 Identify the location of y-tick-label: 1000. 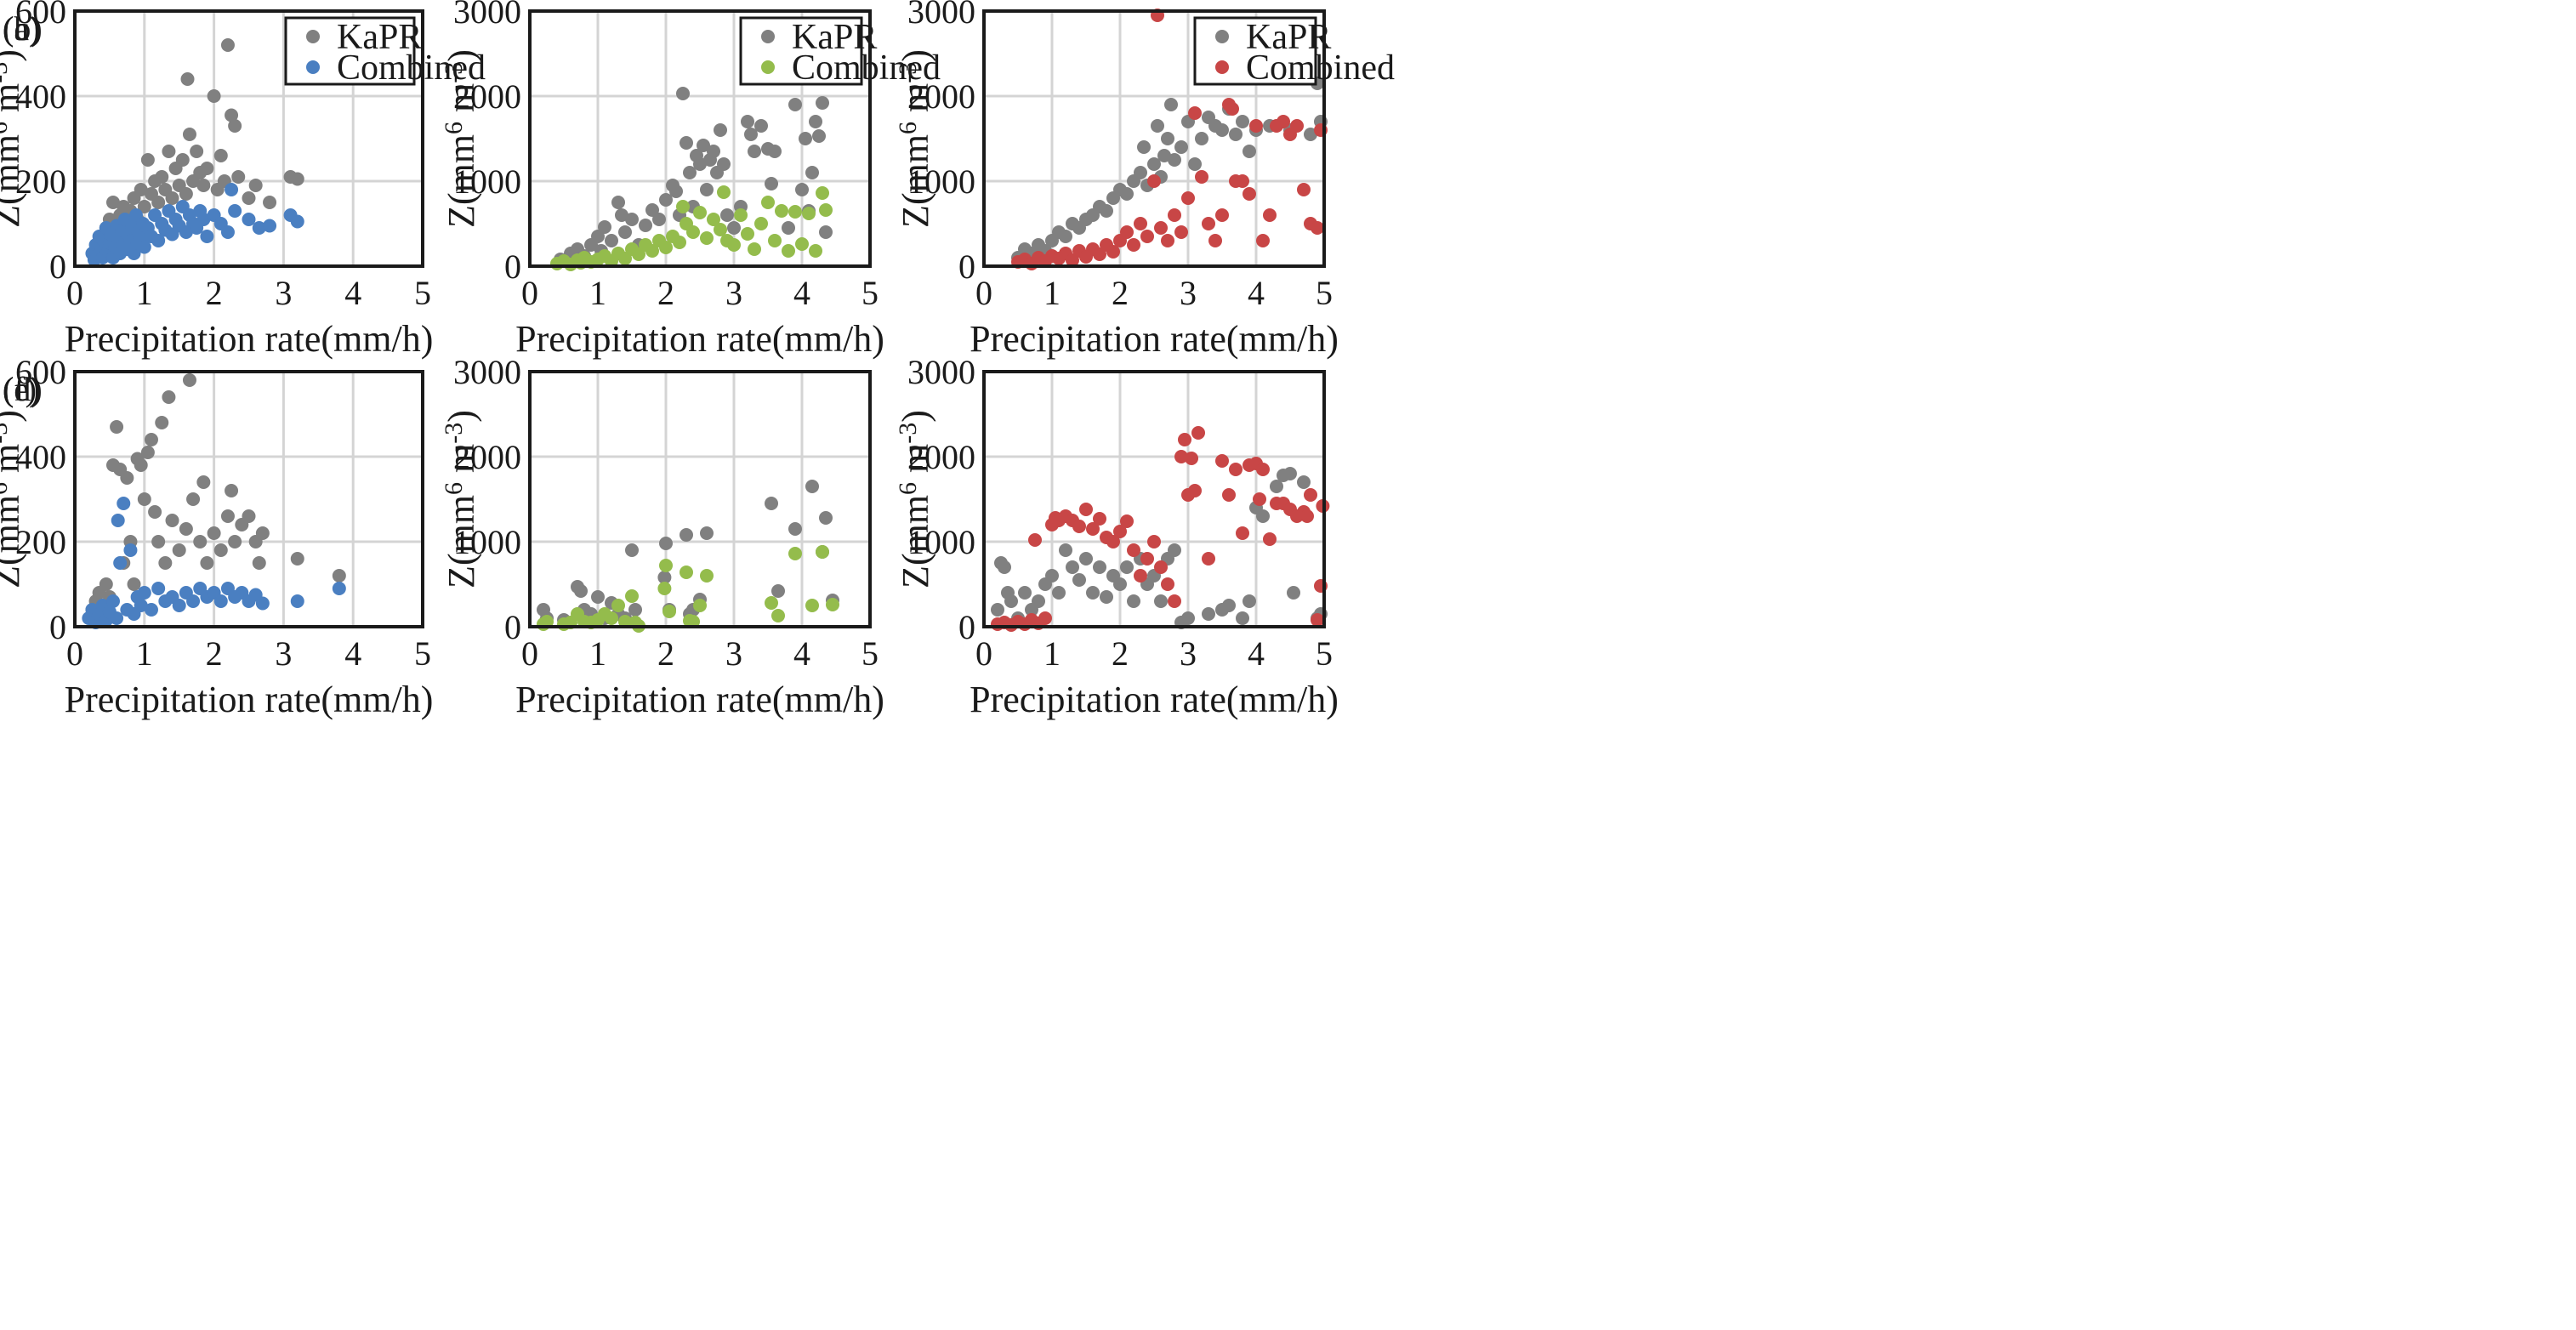
(487, 542).